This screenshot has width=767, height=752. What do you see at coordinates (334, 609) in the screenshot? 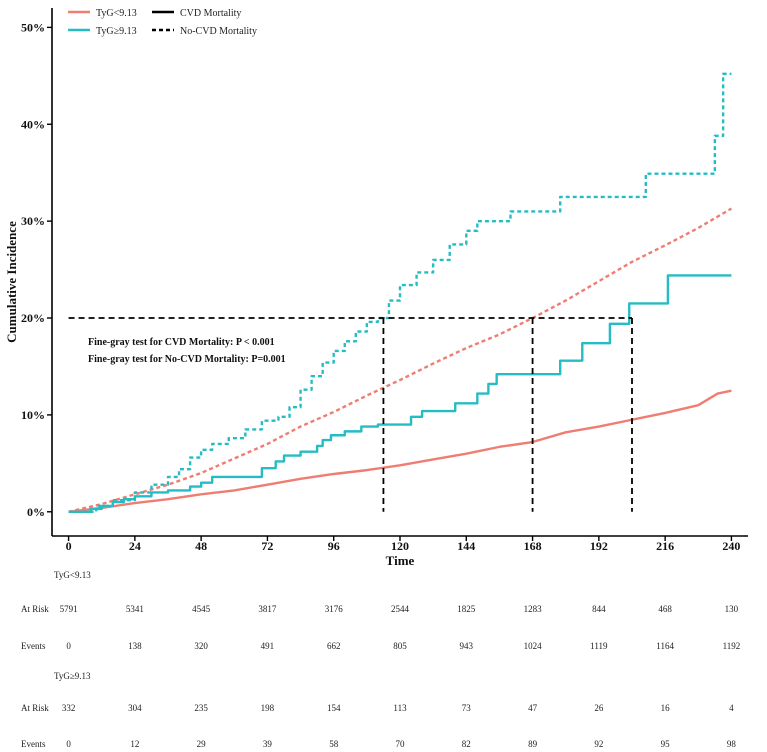
I see `risk-at-risk-value: 3176` at bounding box center [334, 609].